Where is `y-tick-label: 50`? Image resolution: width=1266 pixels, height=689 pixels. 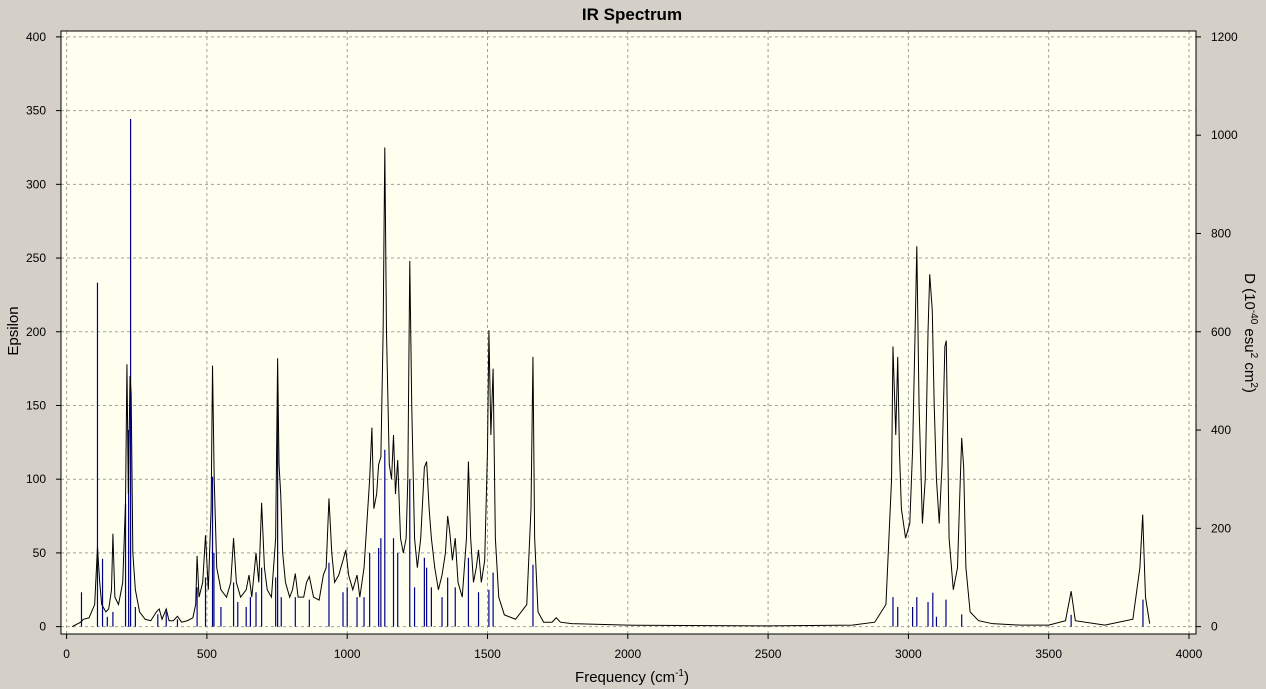
y-tick-label: 50 is located at coordinates (40, 553).